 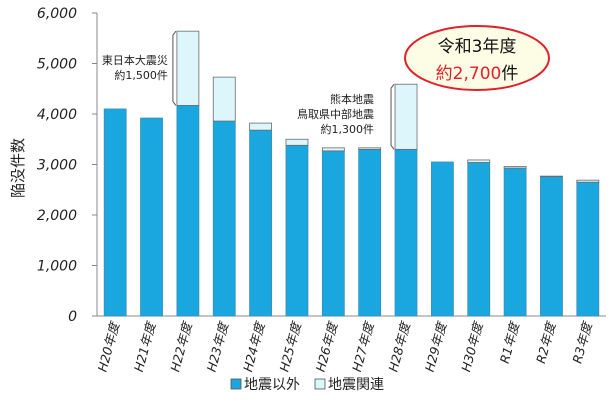 I want to click on y-tick-label: 6,000, so click(x=57, y=14).